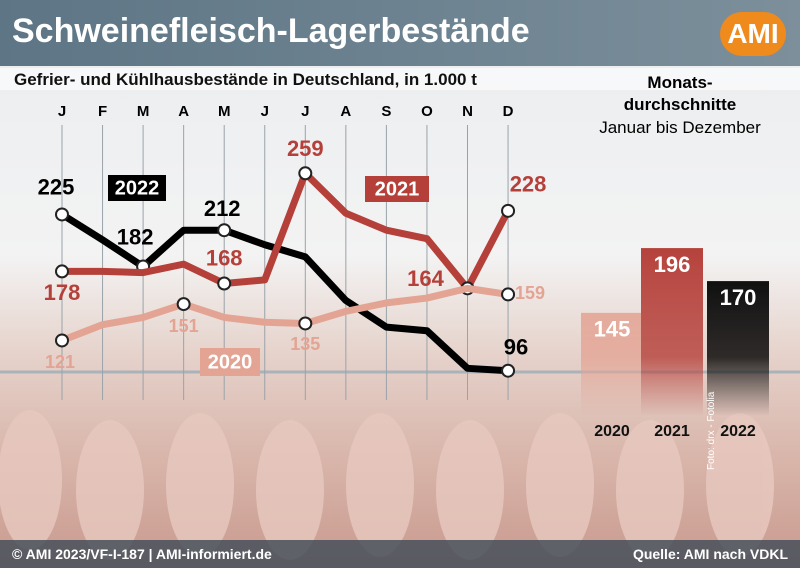 Image resolution: width=800 pixels, height=568 pixels. I want to click on value-label: 96, so click(516, 347).